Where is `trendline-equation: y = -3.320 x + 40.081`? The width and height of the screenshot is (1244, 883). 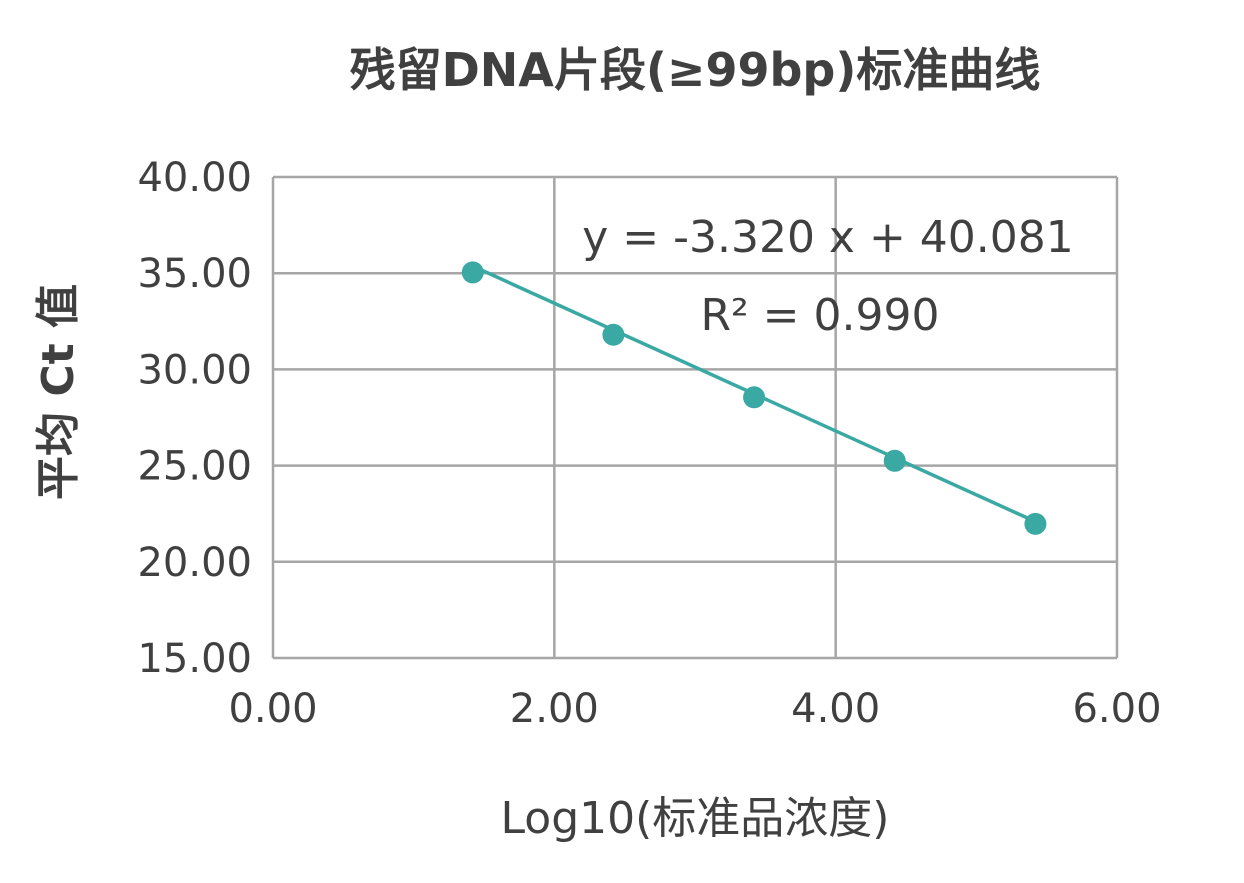
trendline-equation: y = -3.320 x + 40.081 is located at coordinates (828, 237).